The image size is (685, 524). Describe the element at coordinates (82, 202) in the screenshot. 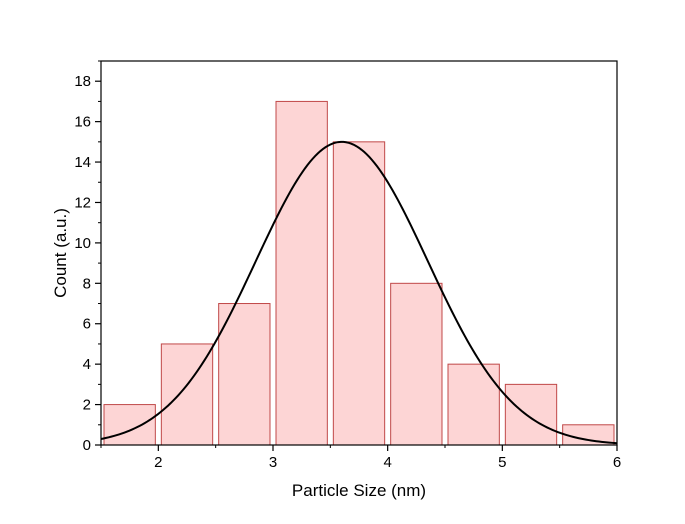

I see `y-tick-label: 12` at that location.